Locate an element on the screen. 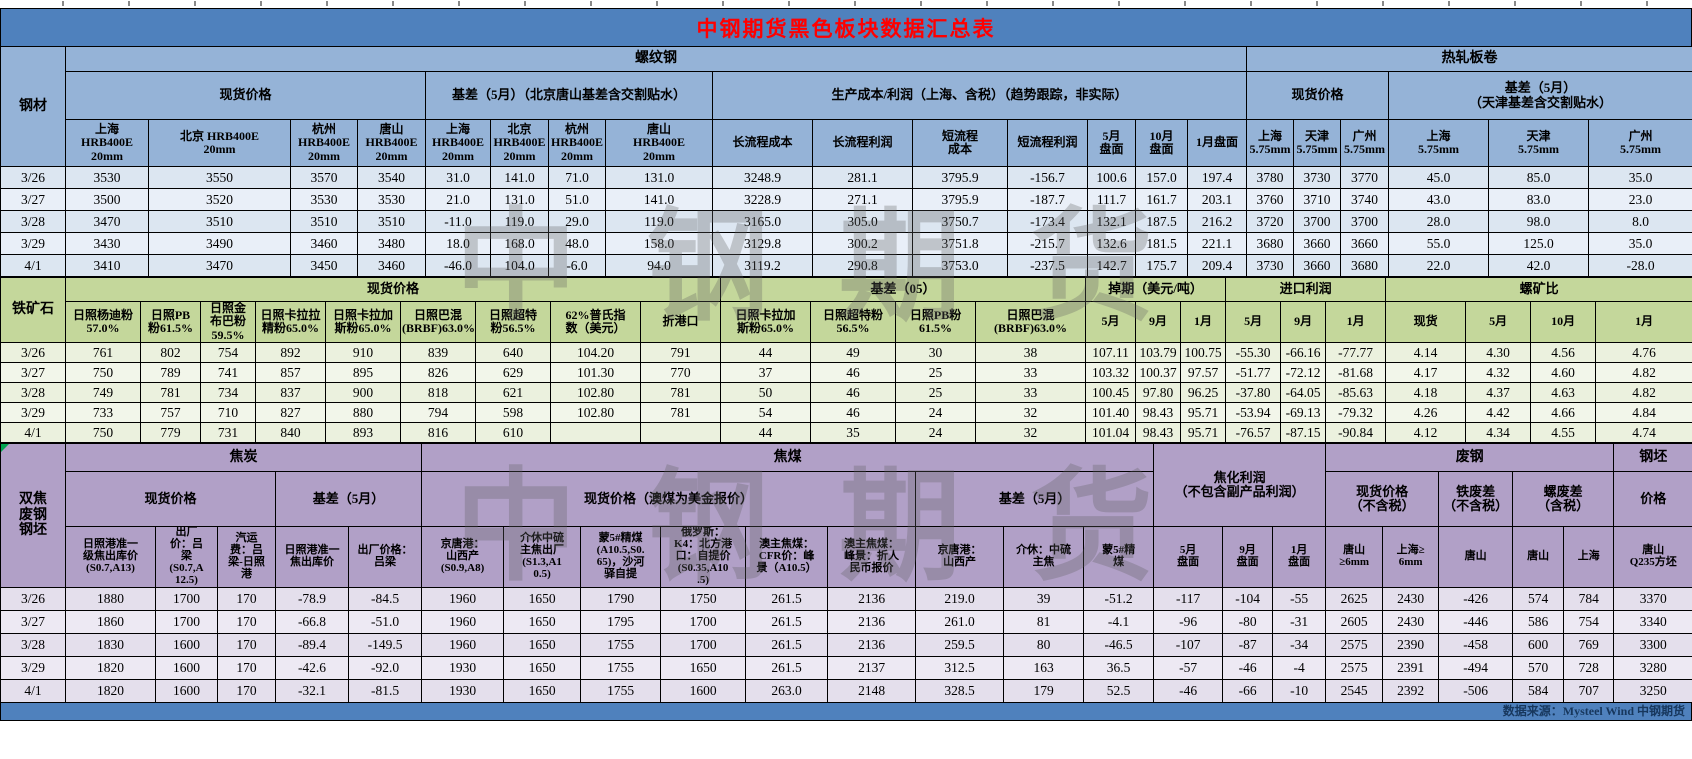  column-header: 出厂价格： 吕梁 is located at coordinates (385, 557).